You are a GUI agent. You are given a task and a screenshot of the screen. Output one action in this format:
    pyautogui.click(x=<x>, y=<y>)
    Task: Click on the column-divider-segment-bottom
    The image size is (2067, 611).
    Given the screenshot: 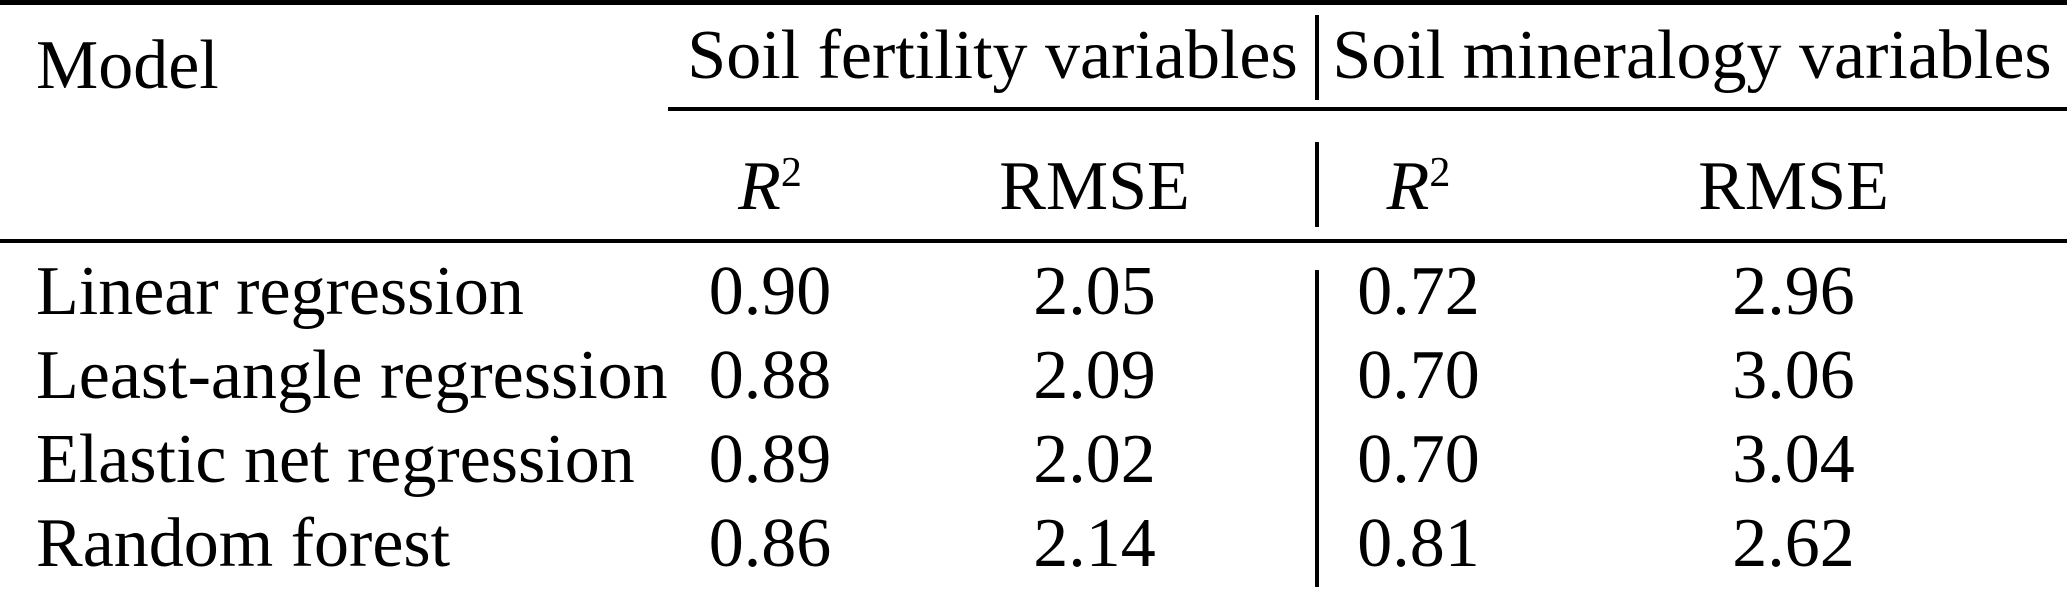 What is the action you would take?
    pyautogui.click(x=1317, y=428)
    